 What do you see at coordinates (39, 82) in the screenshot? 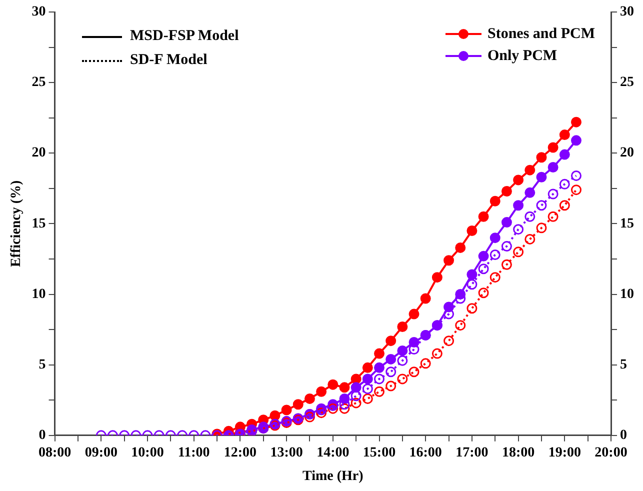
I see `y-tick-label: 25` at bounding box center [39, 82].